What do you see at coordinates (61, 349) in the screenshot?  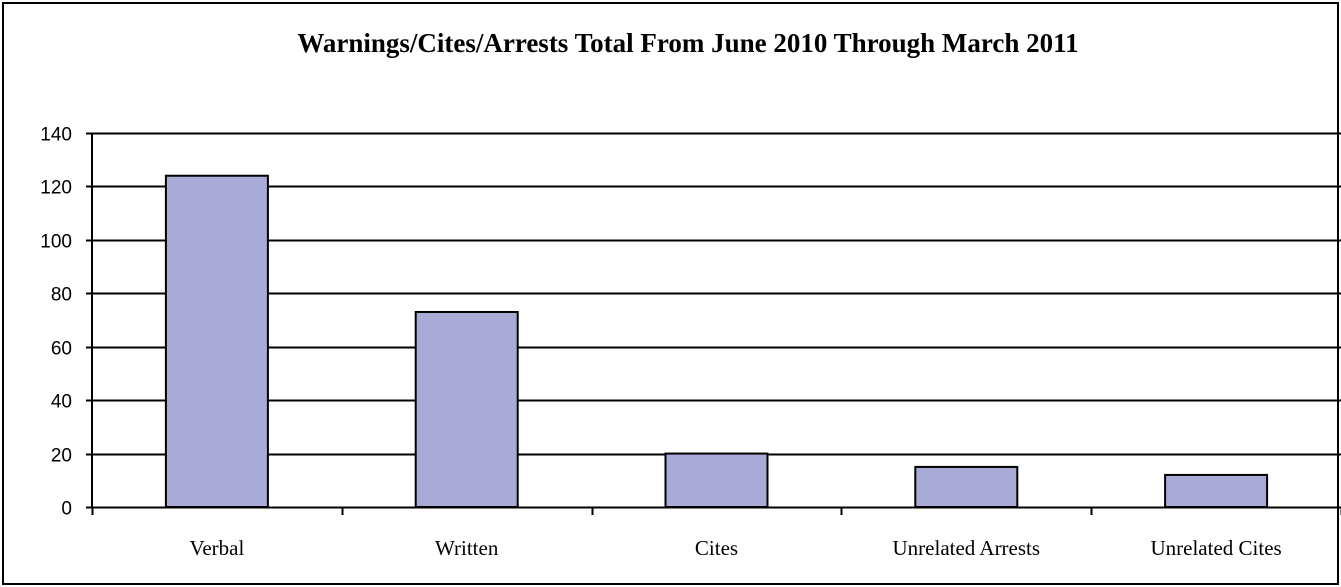 I see `y-tick-label: 60` at bounding box center [61, 349].